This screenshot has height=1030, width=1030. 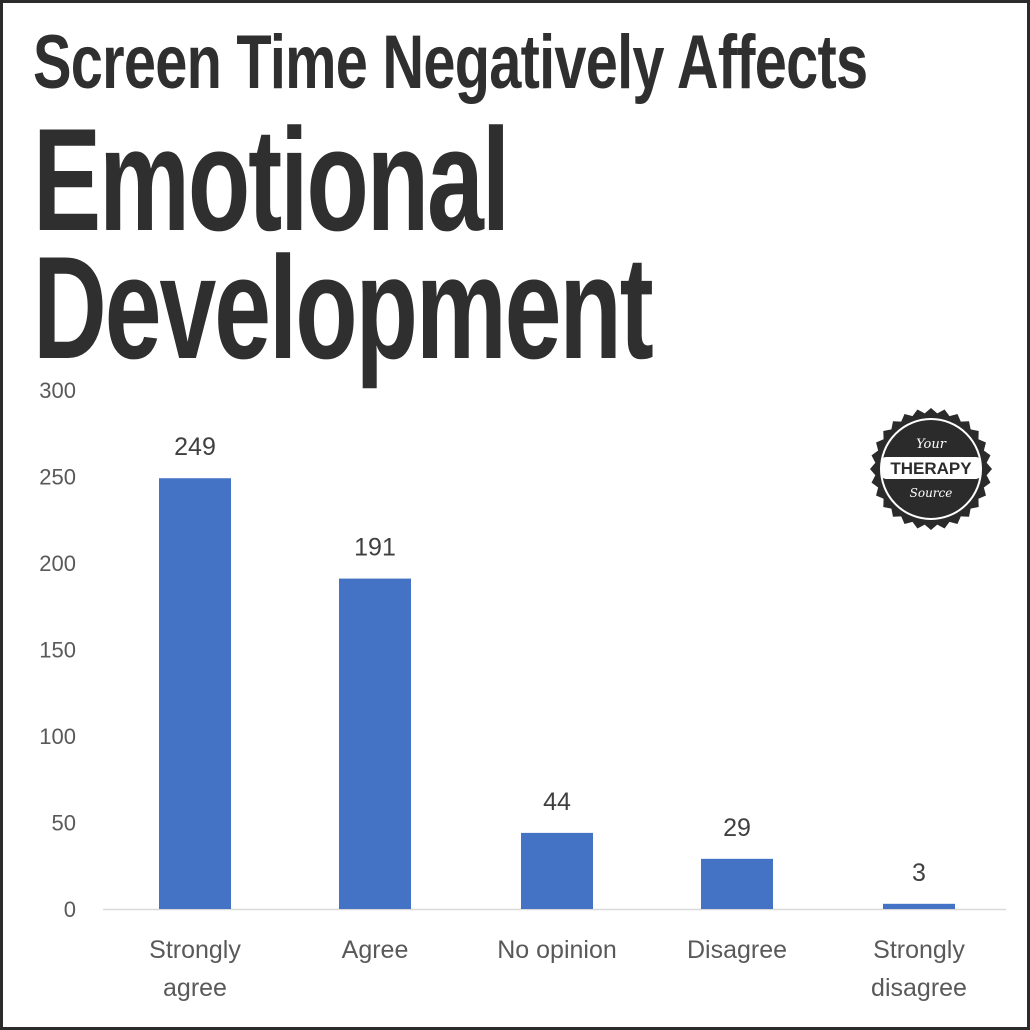 What do you see at coordinates (271, 179) in the screenshot?
I see `title-line-2: Emotional` at bounding box center [271, 179].